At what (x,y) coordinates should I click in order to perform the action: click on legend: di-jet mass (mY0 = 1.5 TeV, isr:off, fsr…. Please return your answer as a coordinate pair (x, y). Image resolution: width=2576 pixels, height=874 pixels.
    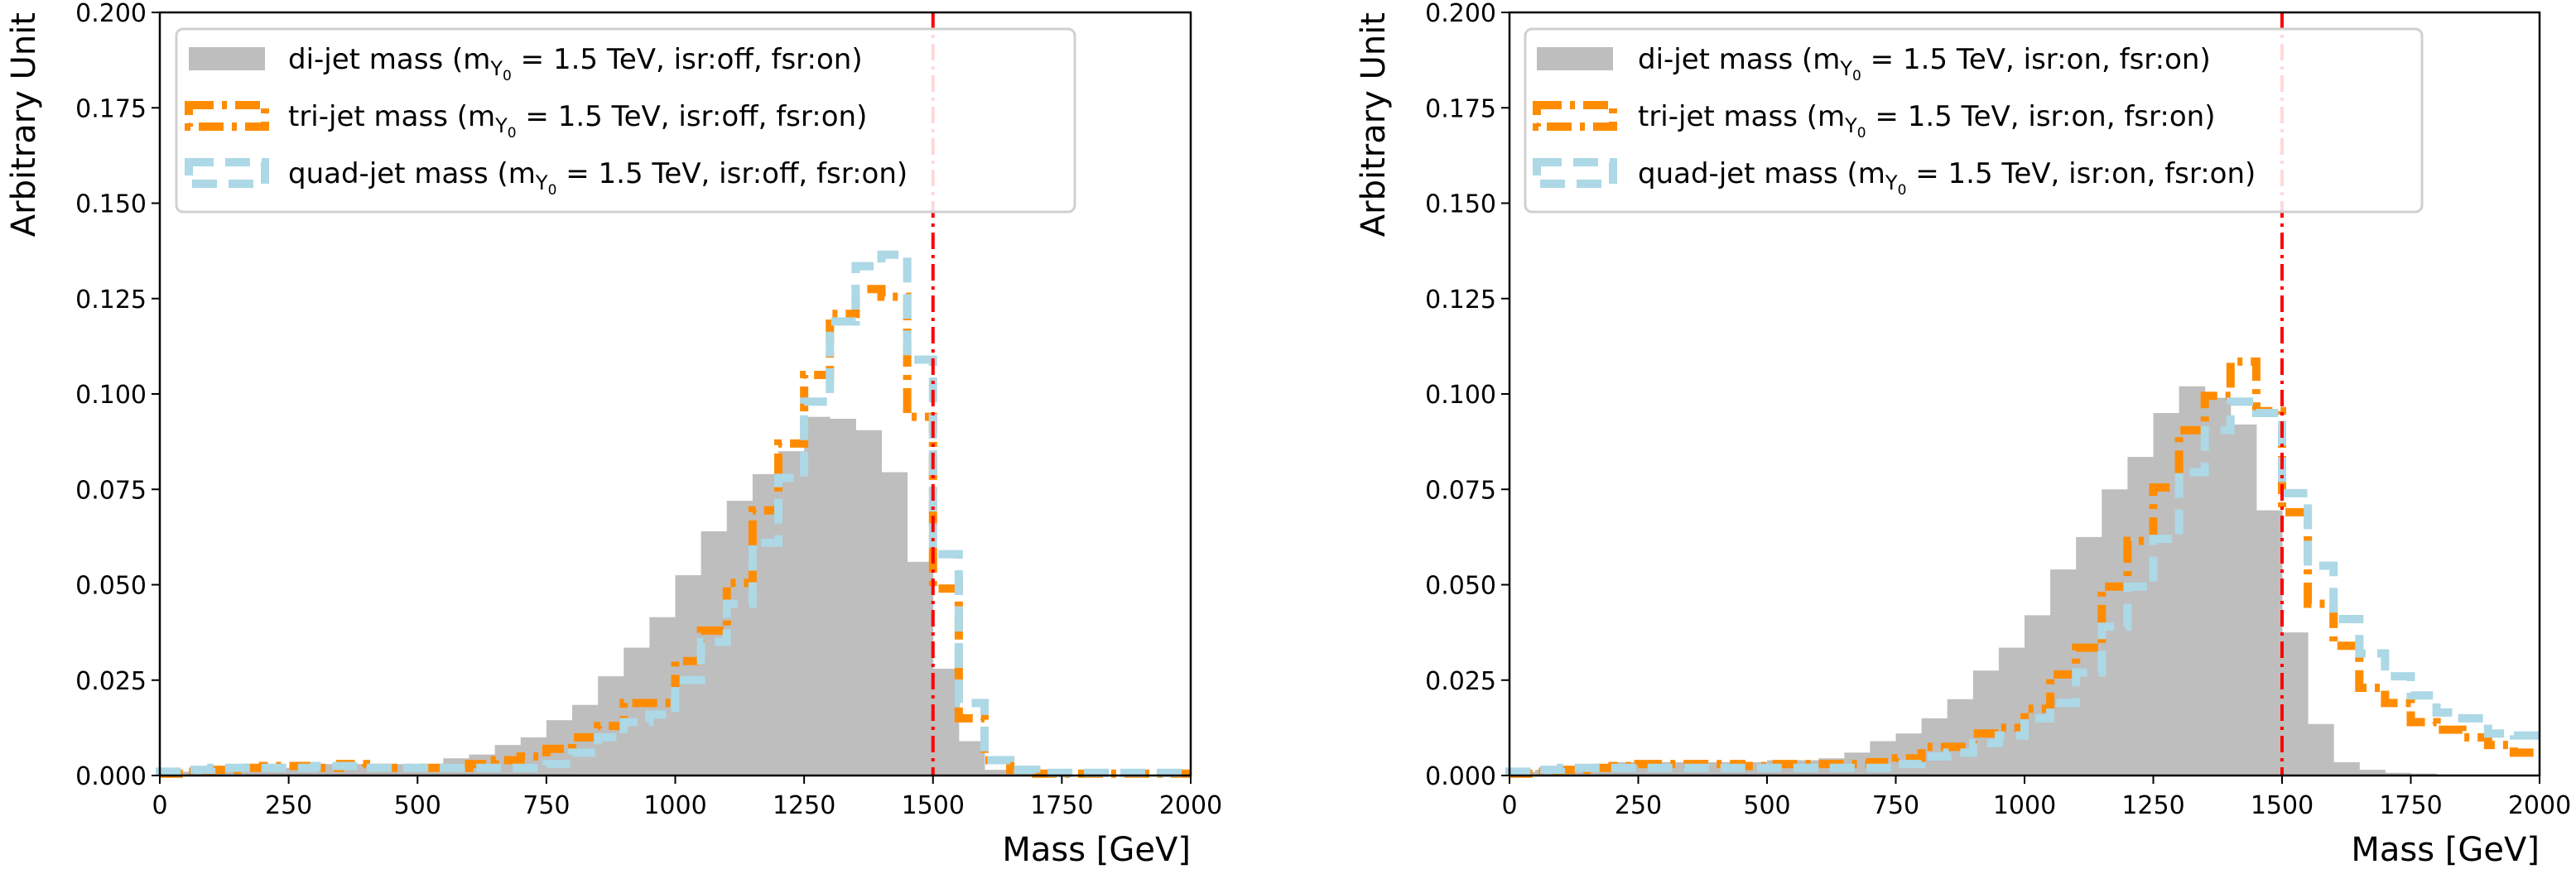
    Looking at the image, I should click on (625, 120).